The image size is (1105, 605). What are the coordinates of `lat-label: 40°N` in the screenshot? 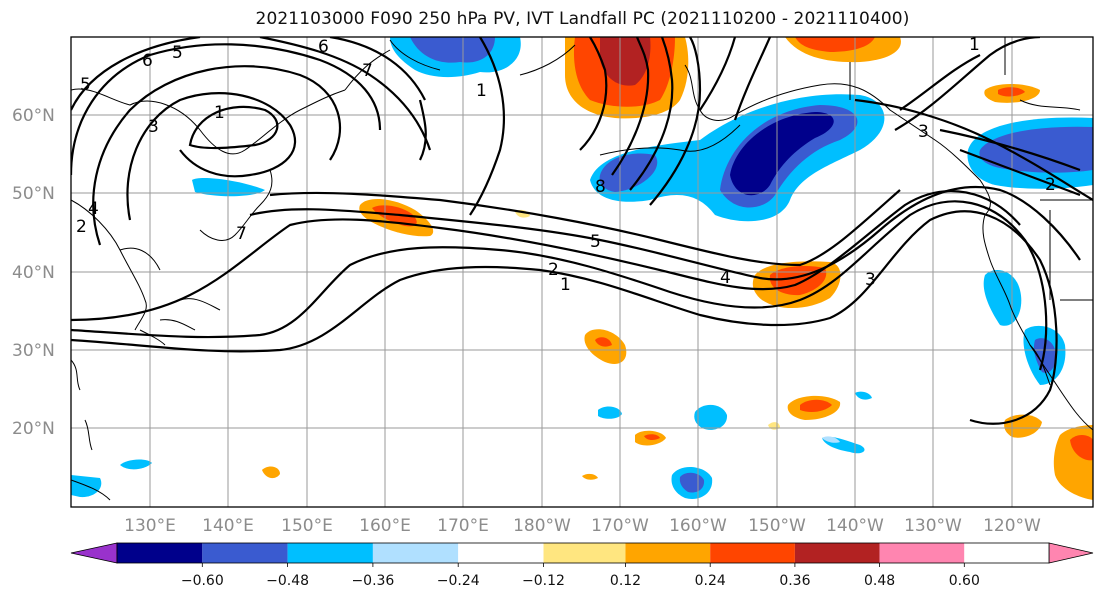 It's located at (33, 273).